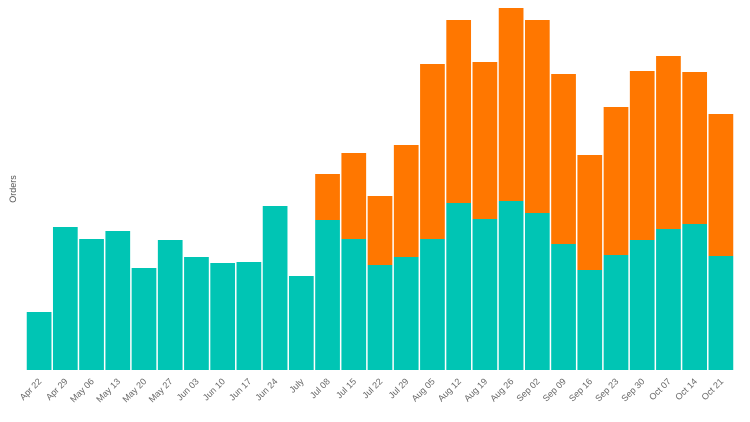  Describe the element at coordinates (82, 390) in the screenshot. I see `x-tick-label: May 06` at that location.